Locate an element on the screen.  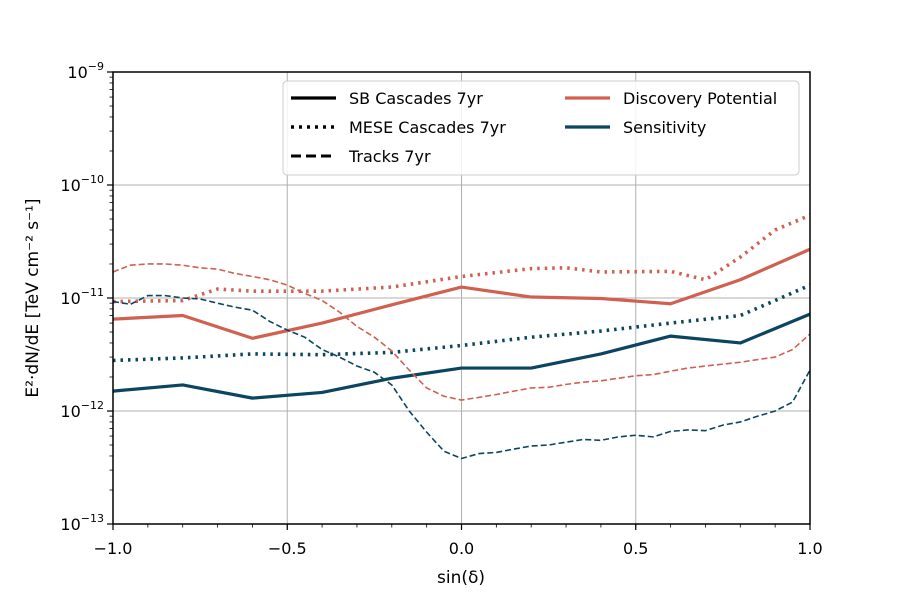
x-tick-label: −0.5 is located at coordinates (287, 548).